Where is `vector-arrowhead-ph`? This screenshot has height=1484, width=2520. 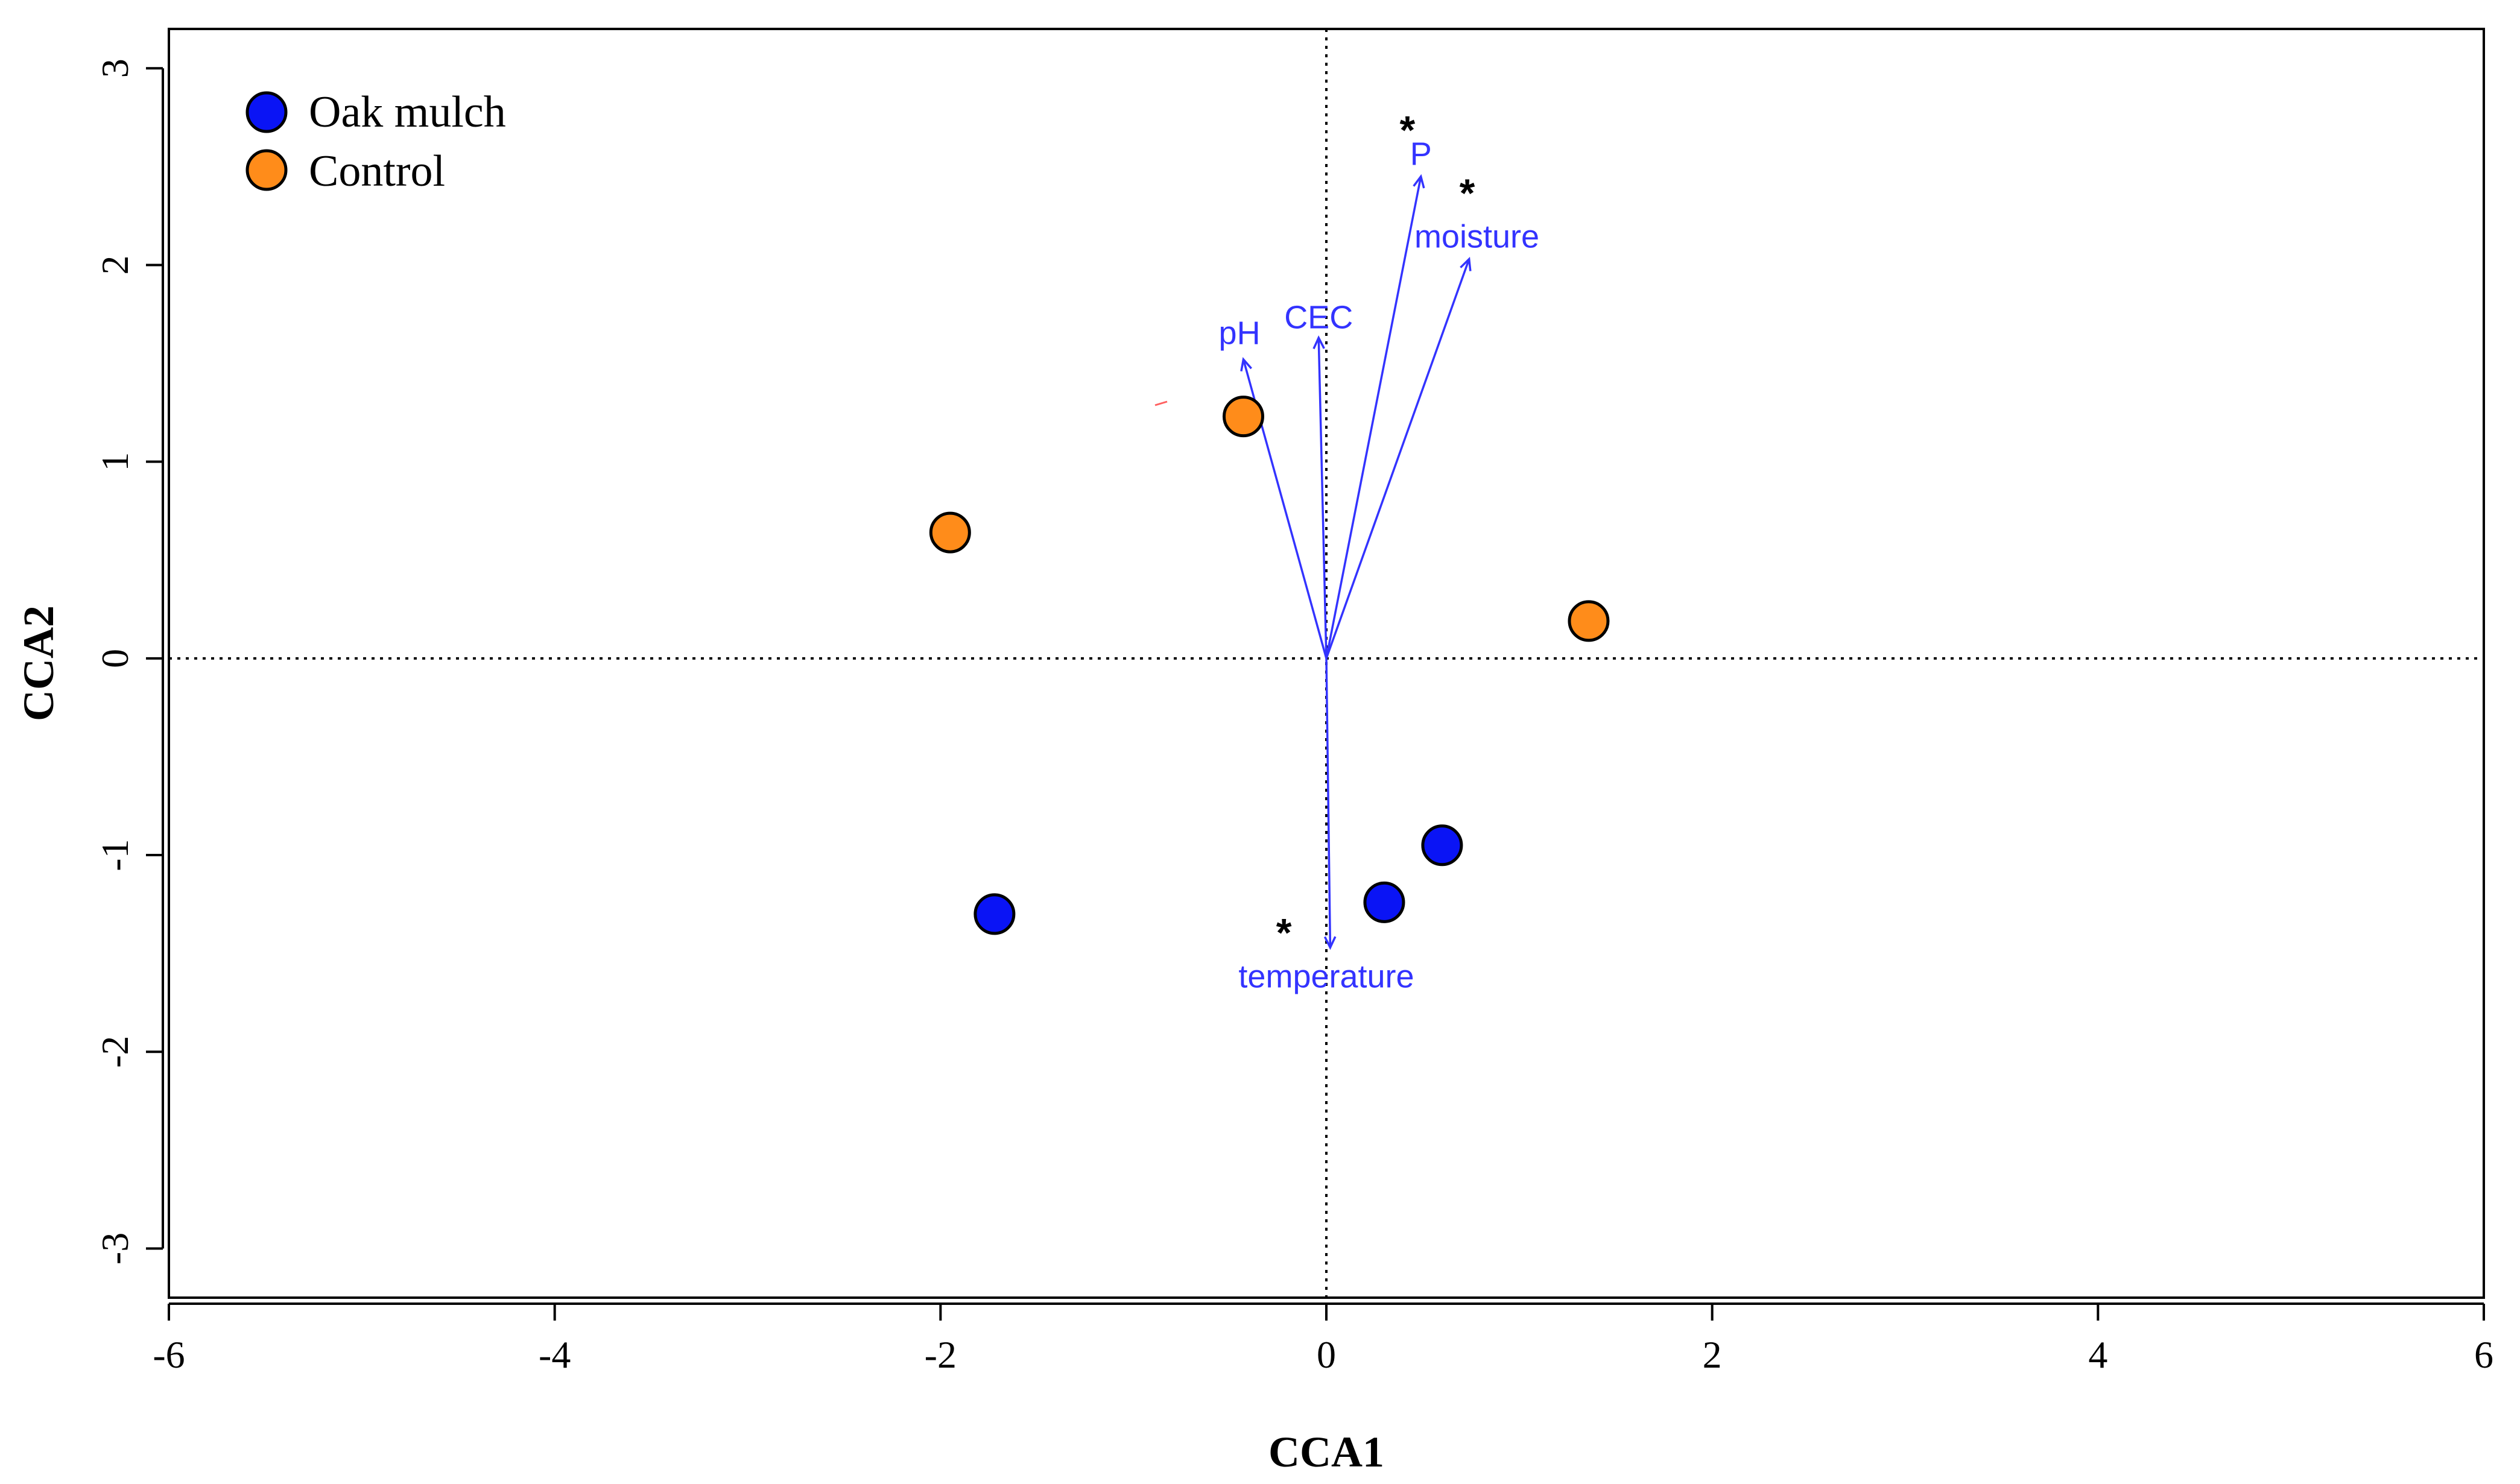
vector-arrowhead-ph is located at coordinates (1246, 364).